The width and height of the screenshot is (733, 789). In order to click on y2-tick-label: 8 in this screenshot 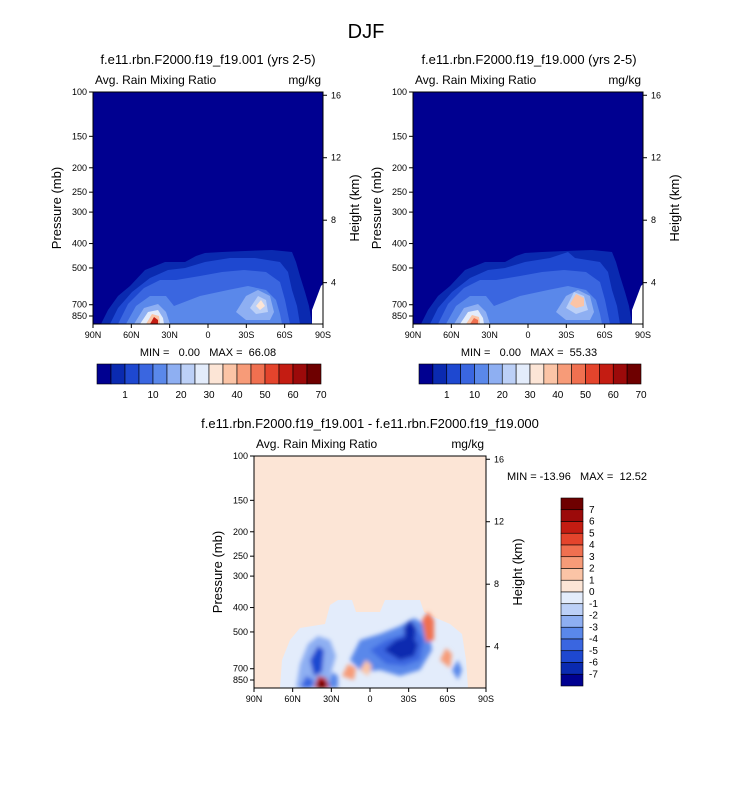, I will do `click(496, 584)`.